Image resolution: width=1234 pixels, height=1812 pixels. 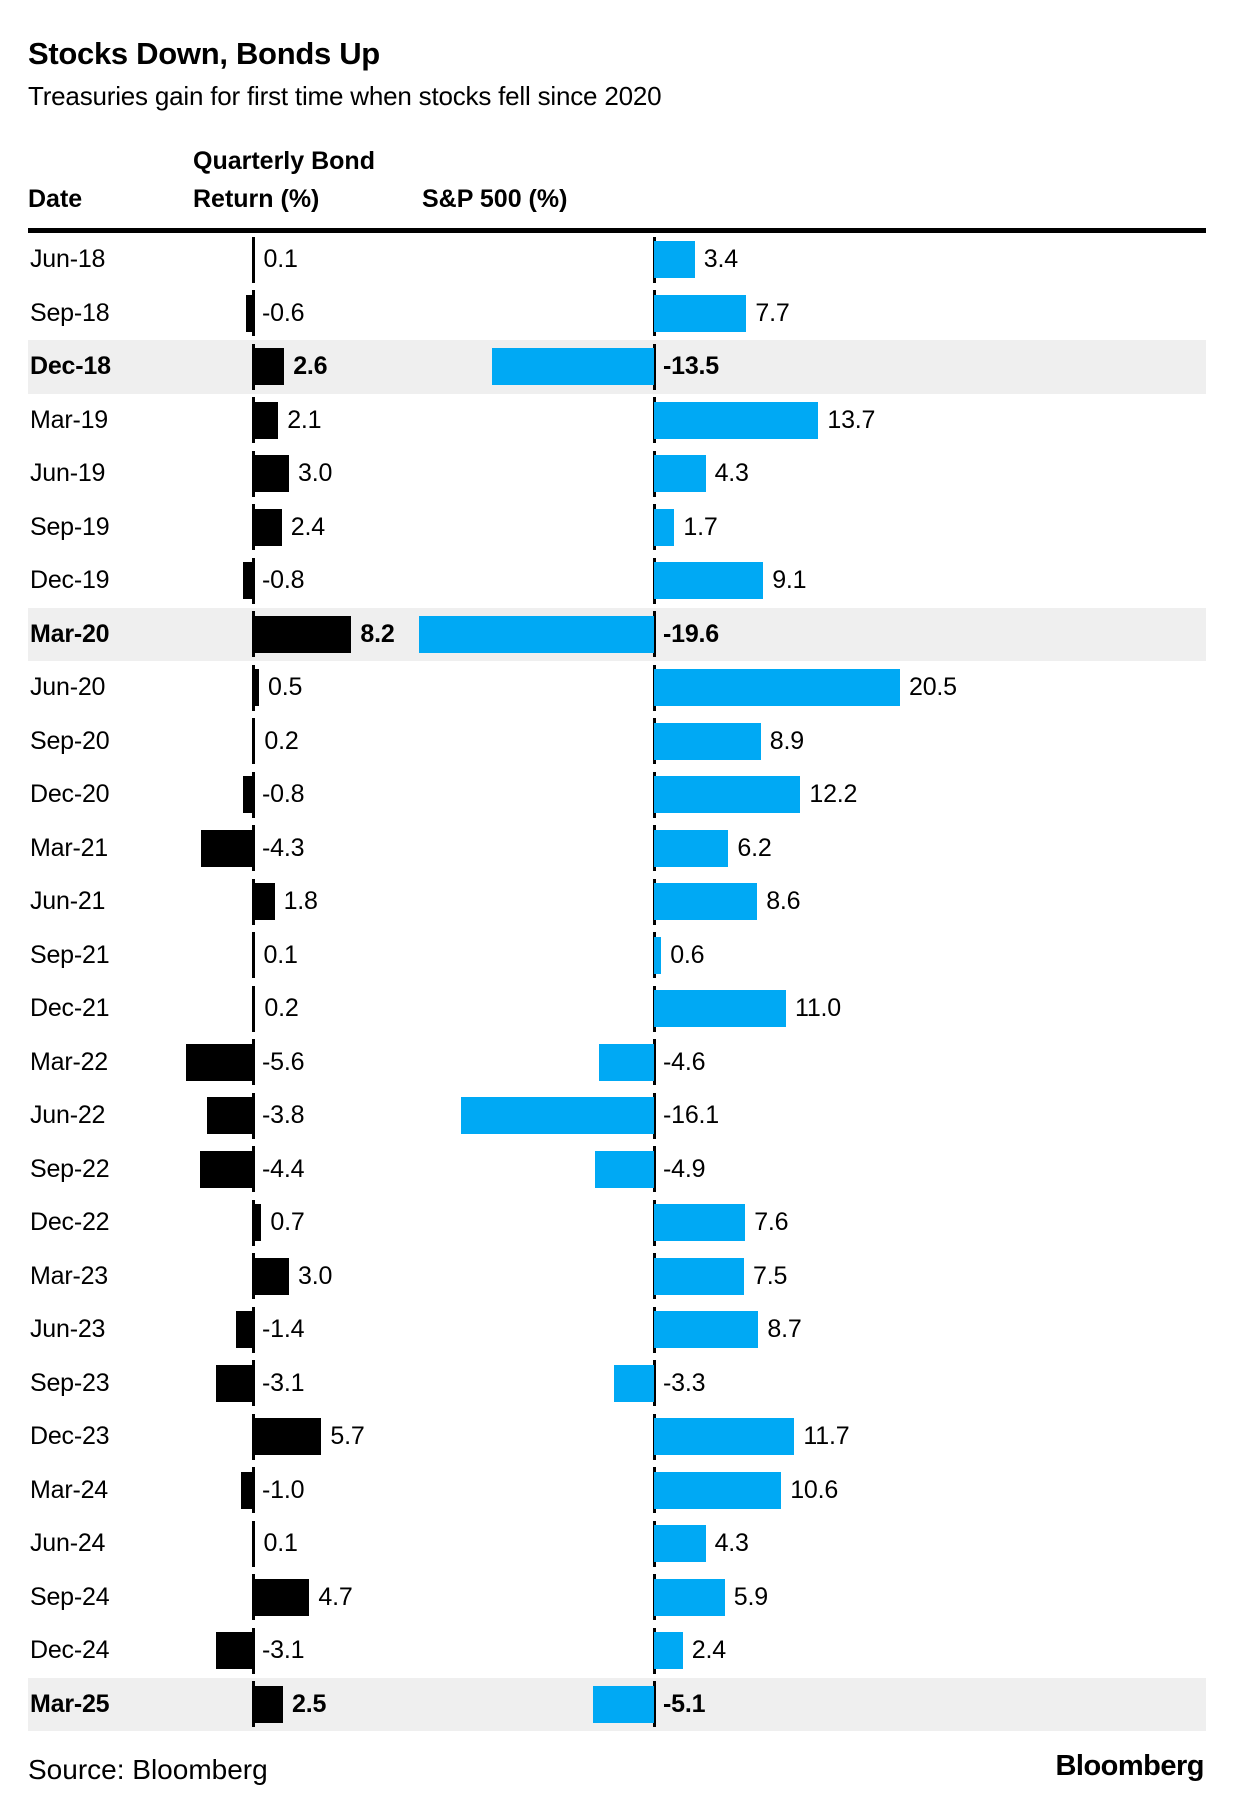 What do you see at coordinates (750, 1596) in the screenshot?
I see `sp500-value-label: 5.9` at bounding box center [750, 1596].